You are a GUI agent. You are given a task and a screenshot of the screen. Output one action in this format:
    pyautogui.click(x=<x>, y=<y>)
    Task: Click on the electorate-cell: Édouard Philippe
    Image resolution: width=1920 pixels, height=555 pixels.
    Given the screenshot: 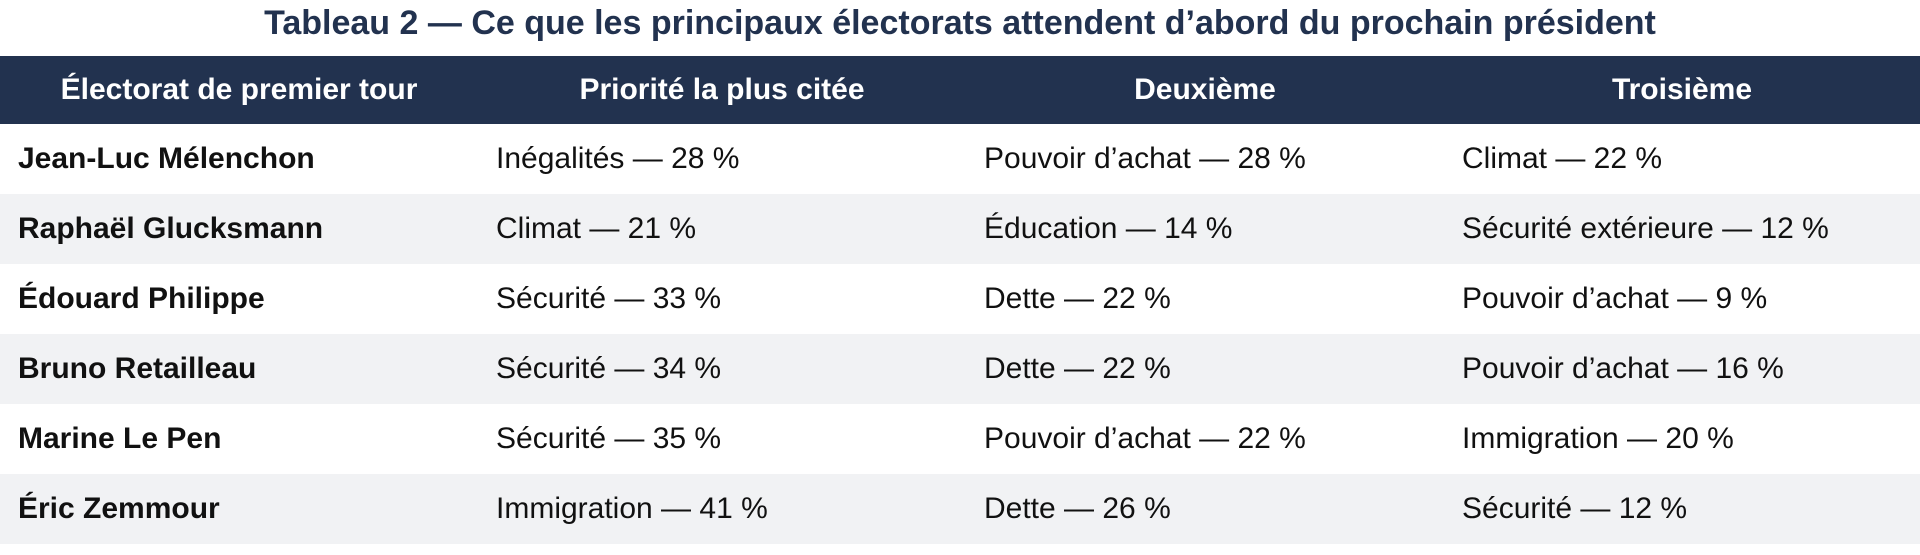 What is the action you would take?
    pyautogui.click(x=141, y=298)
    